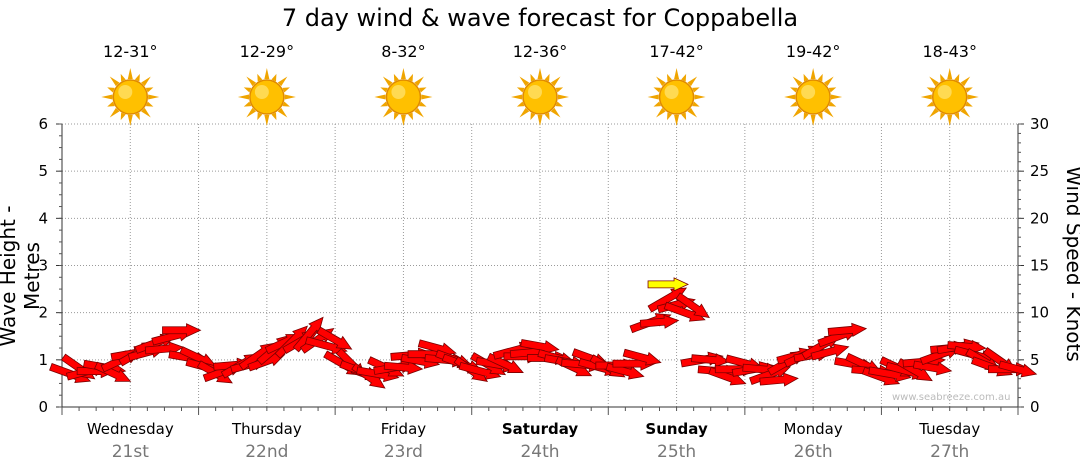 This screenshot has height=475, width=1080. I want to click on day-name: Saturday, so click(540, 429).